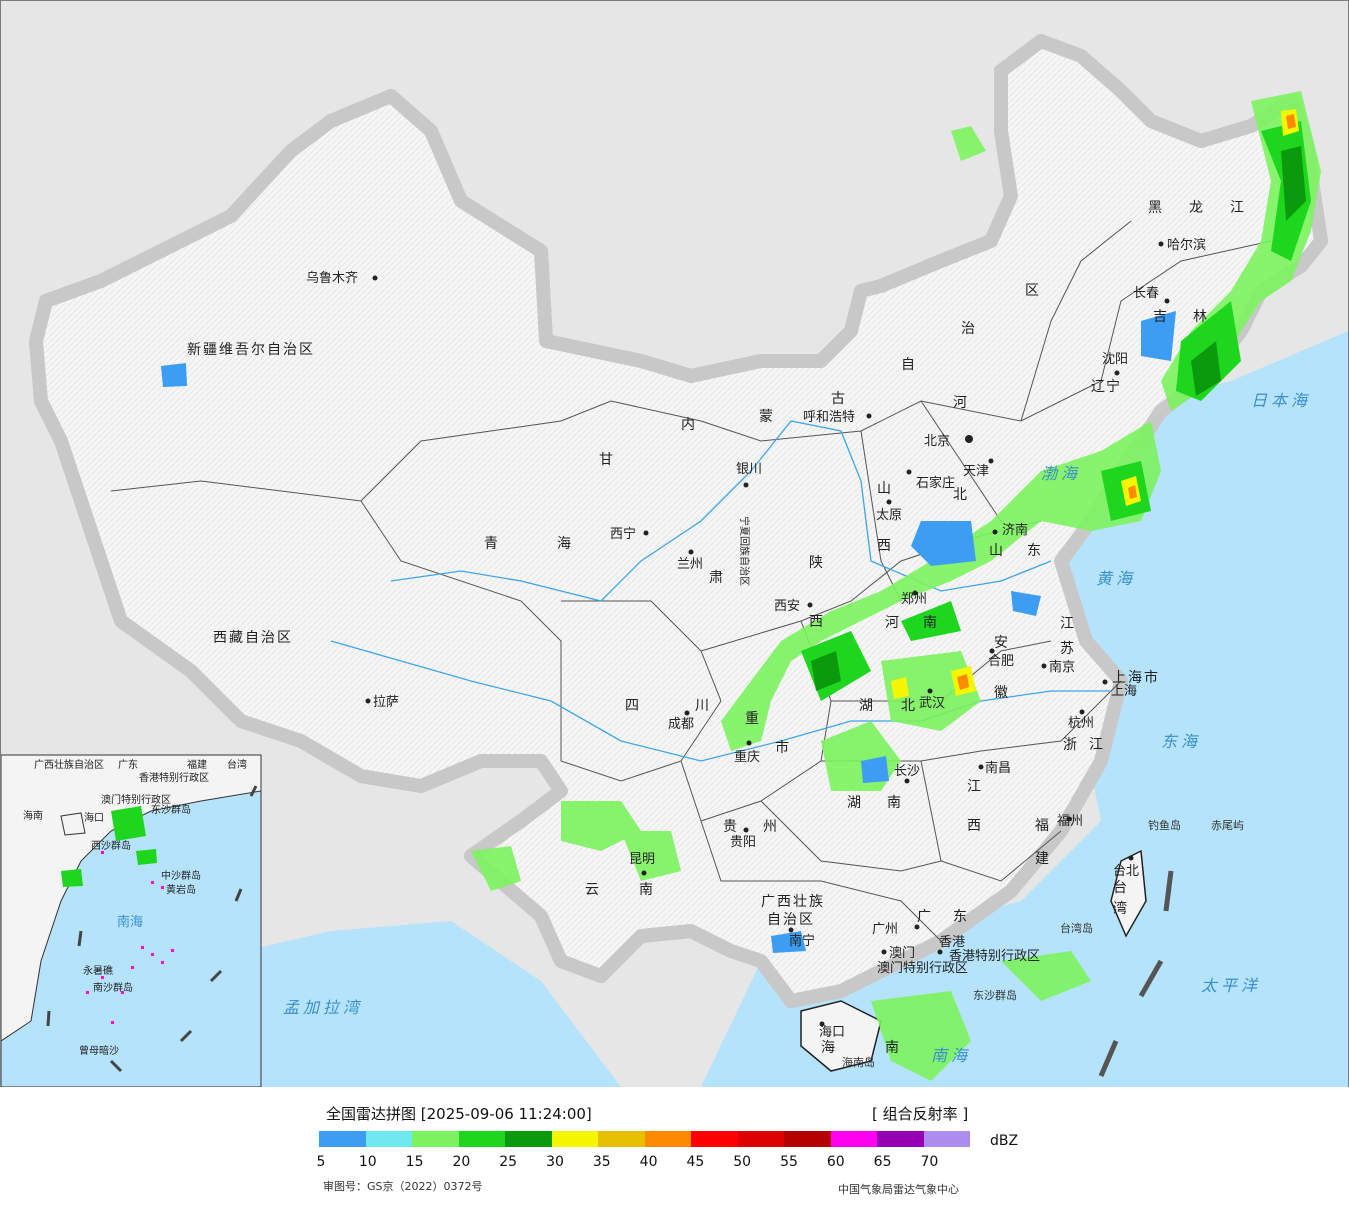 The height and width of the screenshot is (1208, 1349). Describe the element at coordinates (565, 544) in the screenshot. I see `label-qinghai-2: 海` at that location.